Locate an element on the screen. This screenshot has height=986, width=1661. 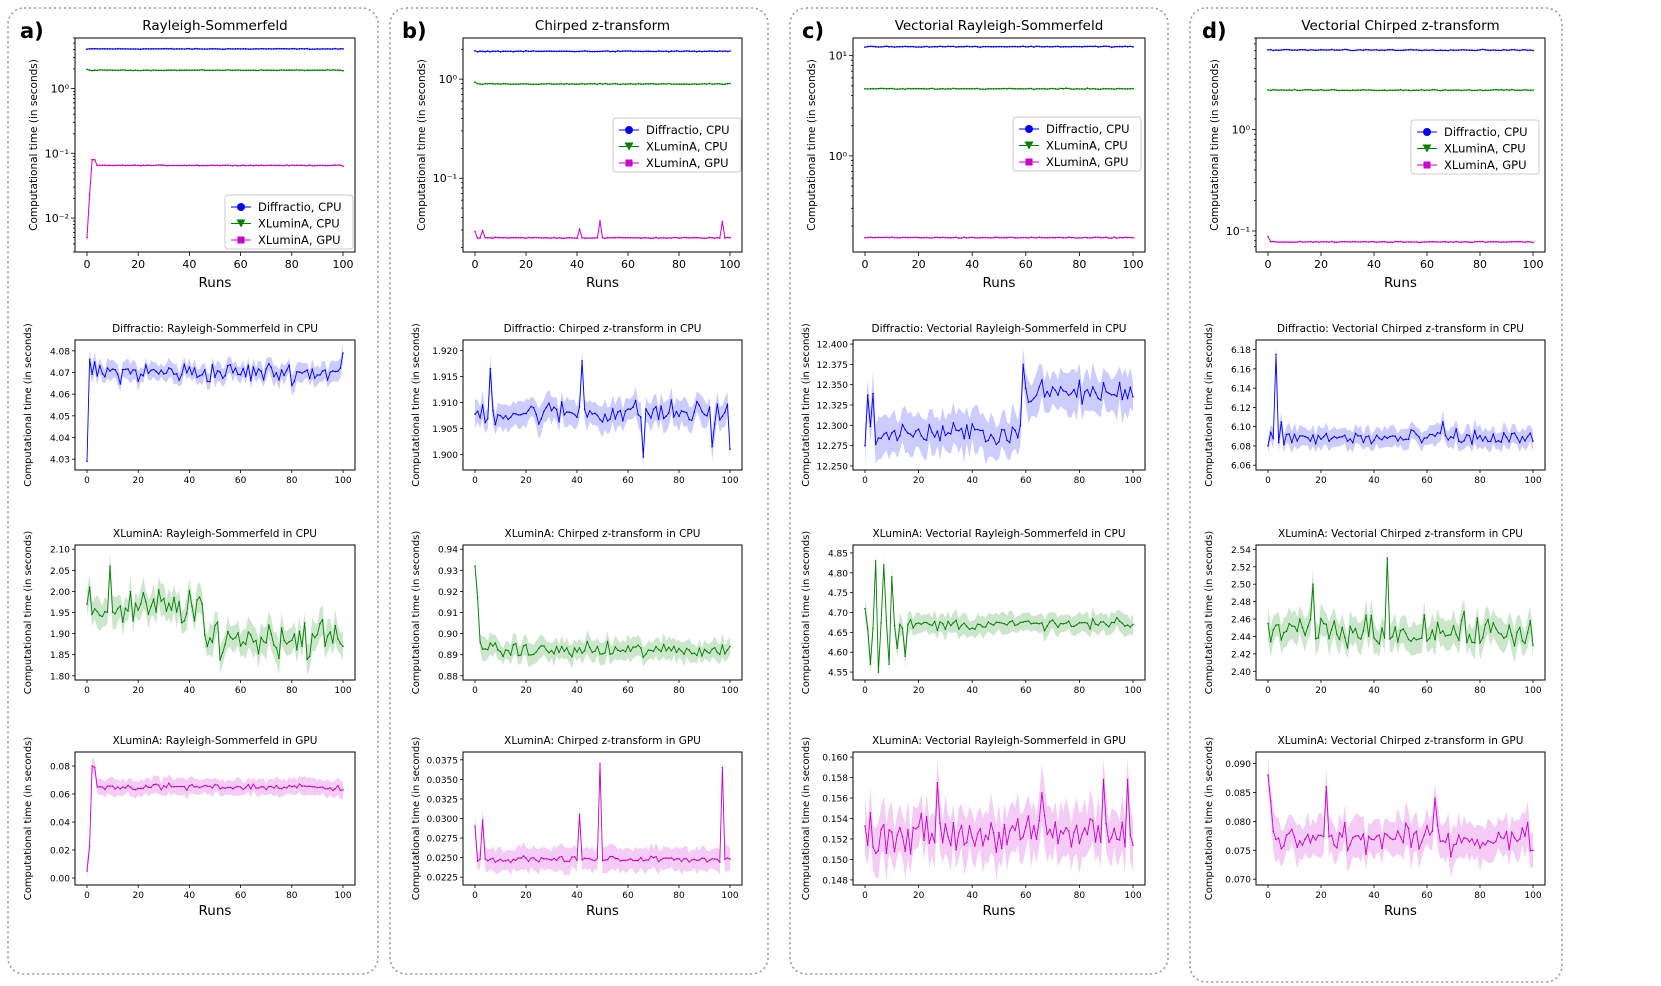
subplot-title: XLuminA: Rayleigh-Sommerfeld in GPU is located at coordinates (215, 741).